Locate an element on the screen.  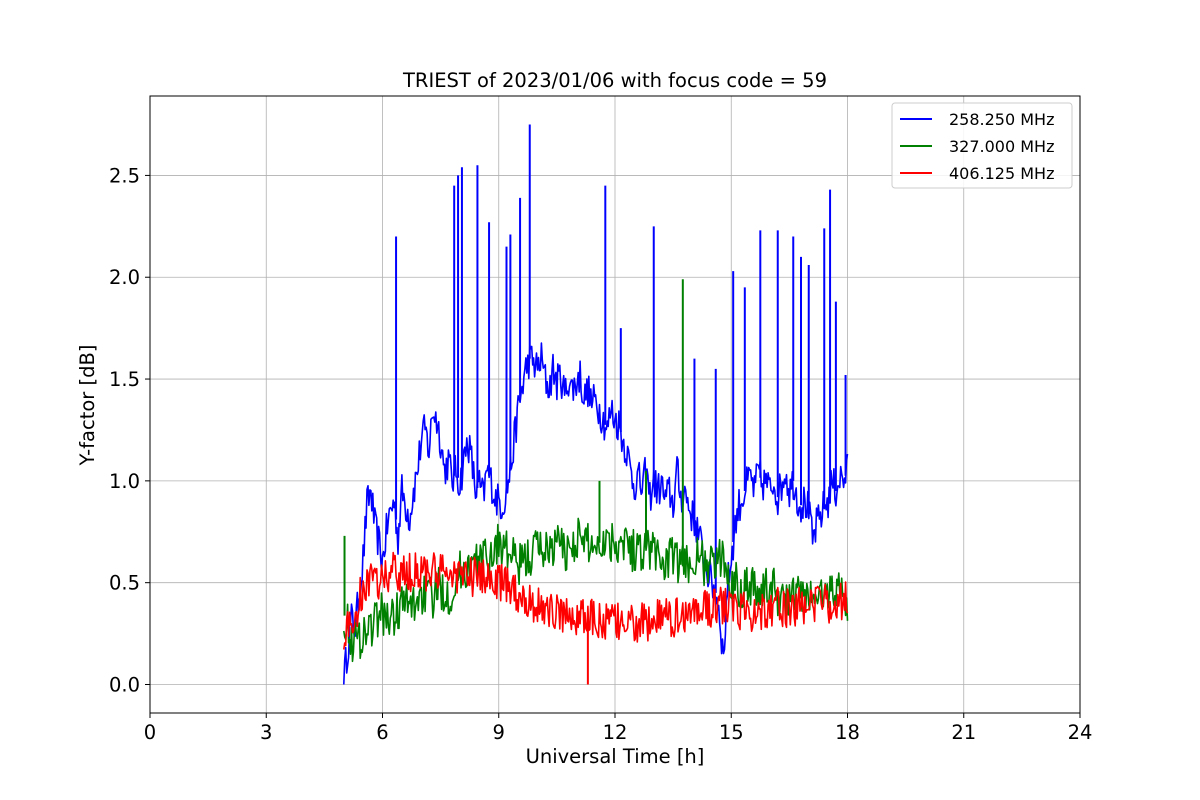
legend-label: 406.125 MHz is located at coordinates (1001, 173).